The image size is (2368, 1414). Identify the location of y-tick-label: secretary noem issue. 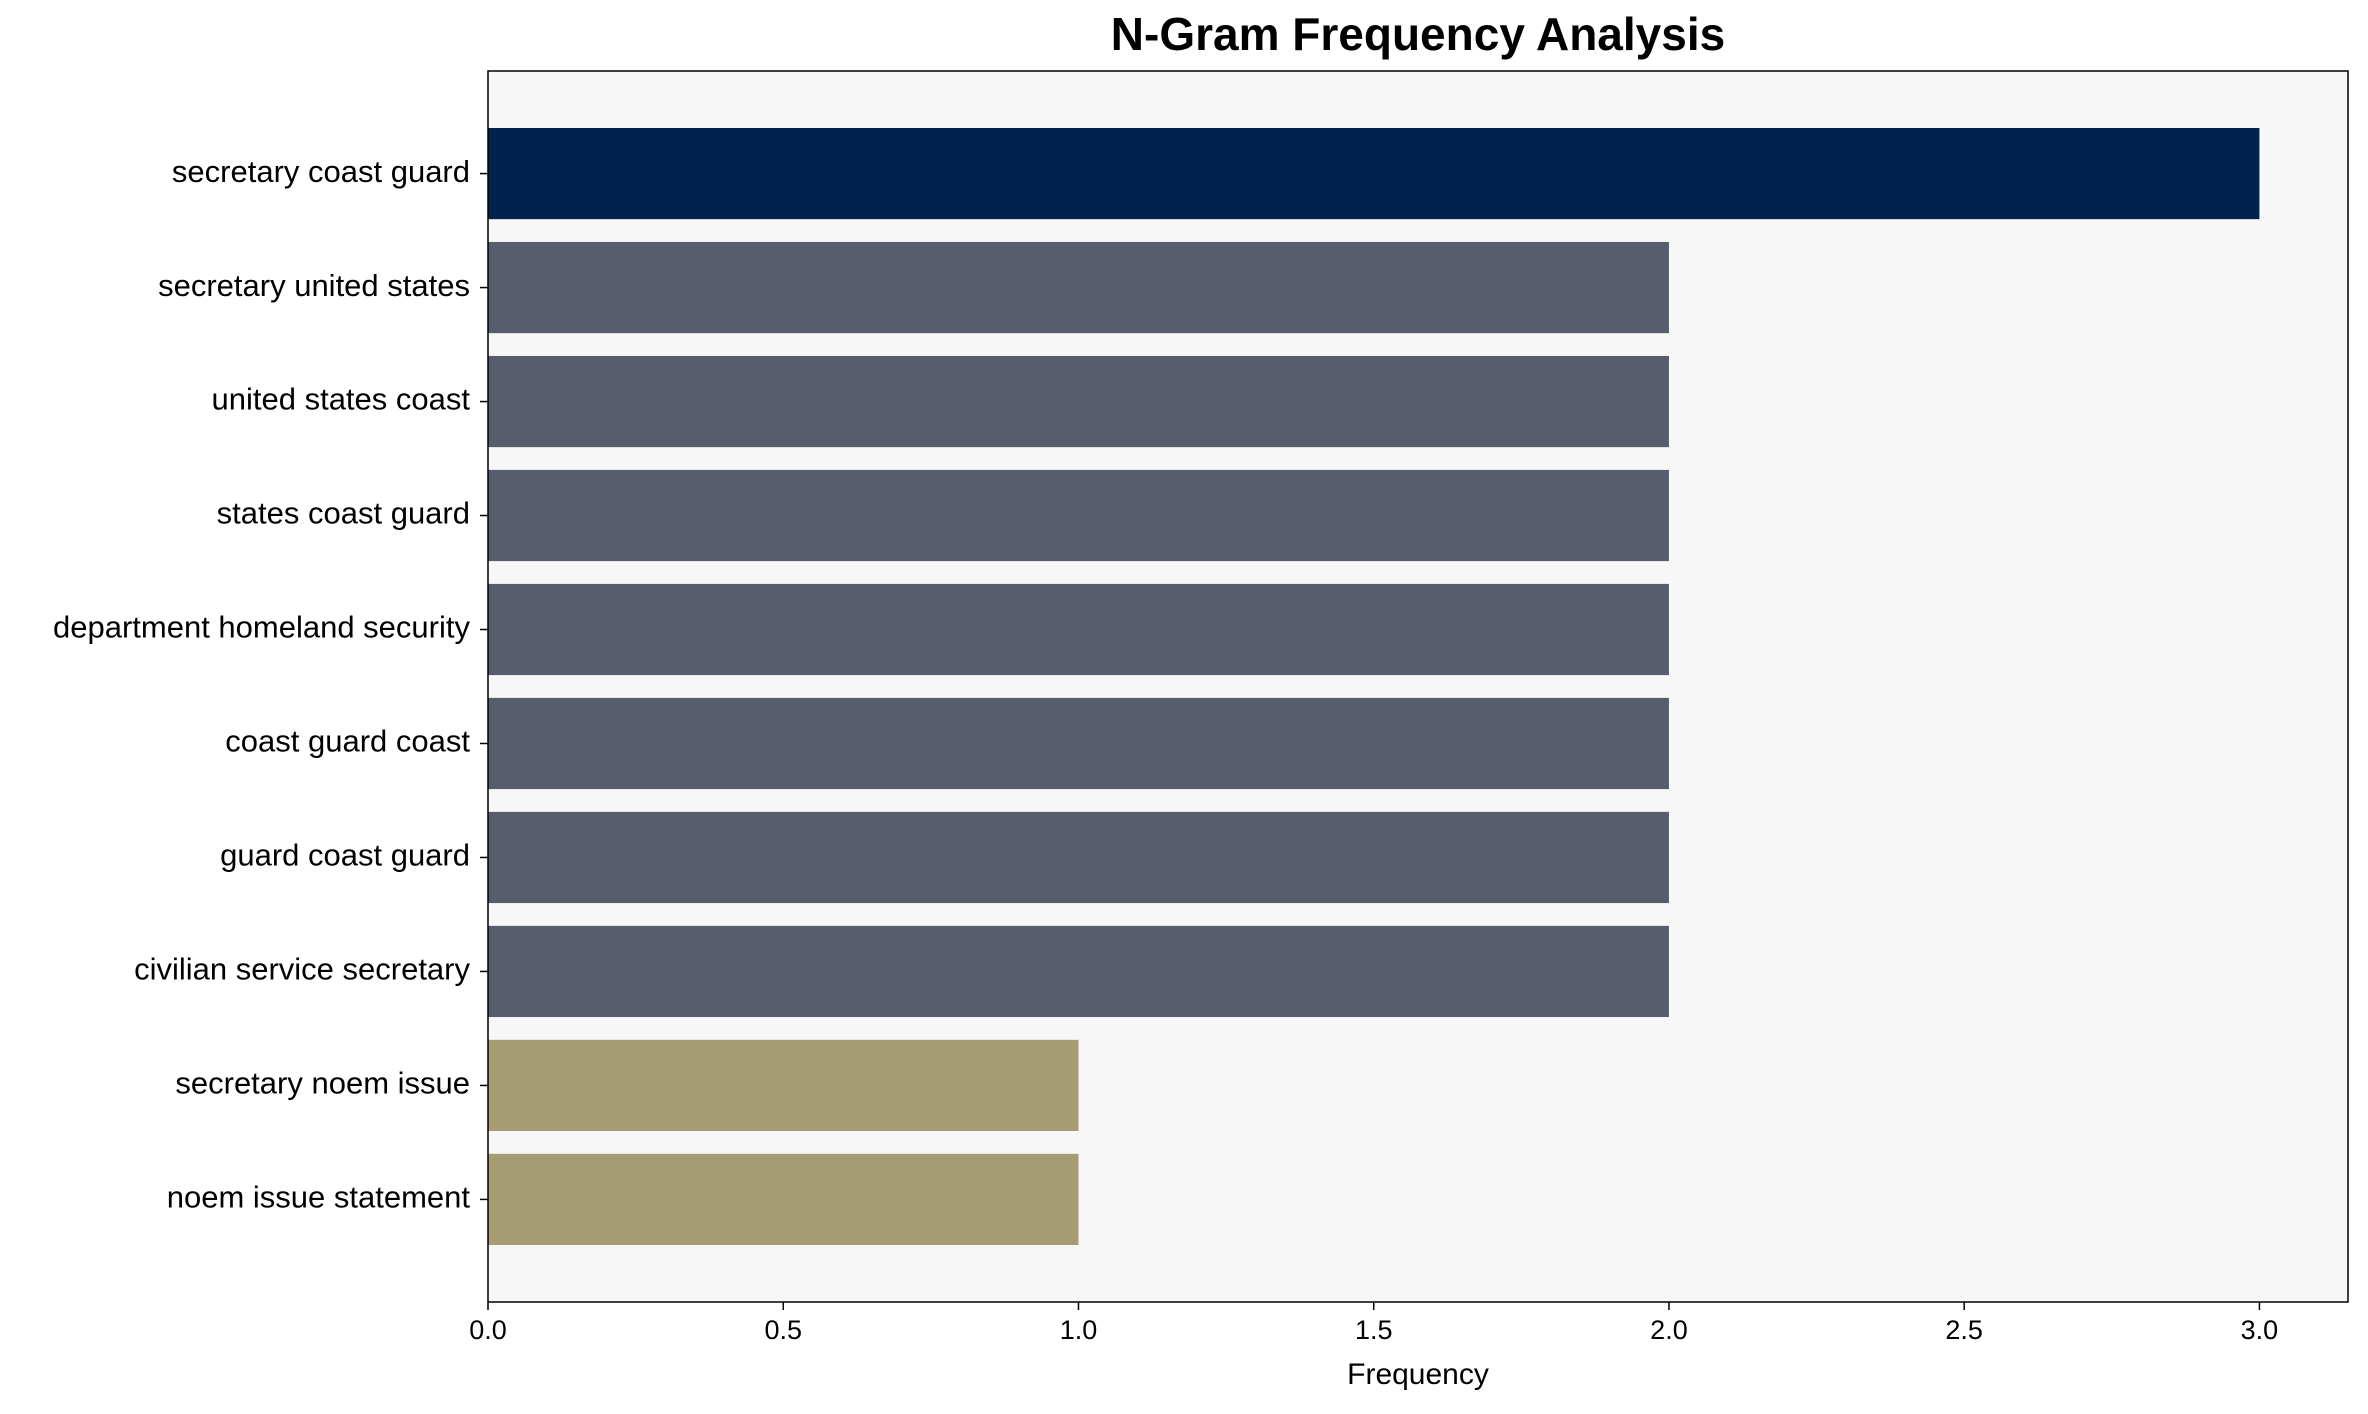
(322, 1083).